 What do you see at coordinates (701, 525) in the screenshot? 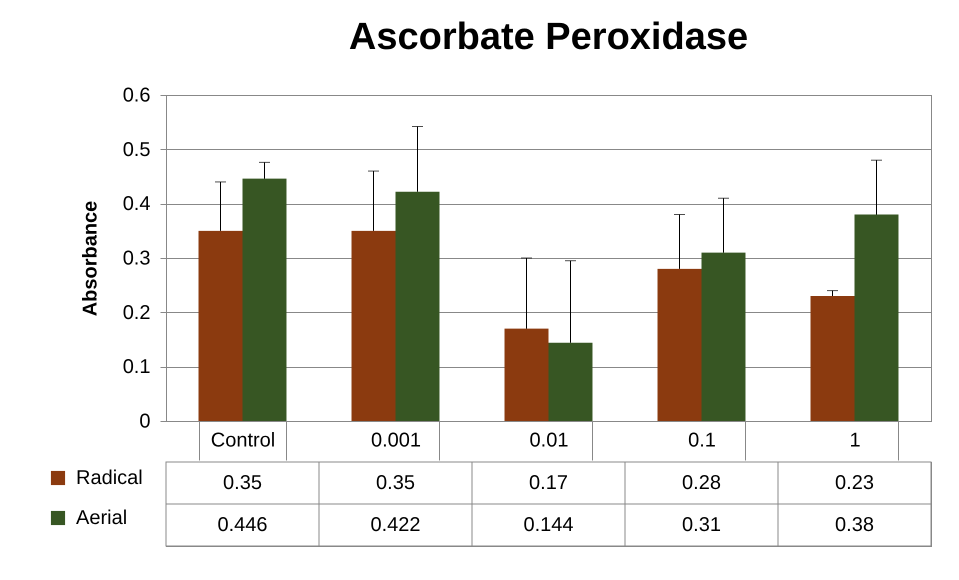
I see `data-label: 0.31` at bounding box center [701, 525].